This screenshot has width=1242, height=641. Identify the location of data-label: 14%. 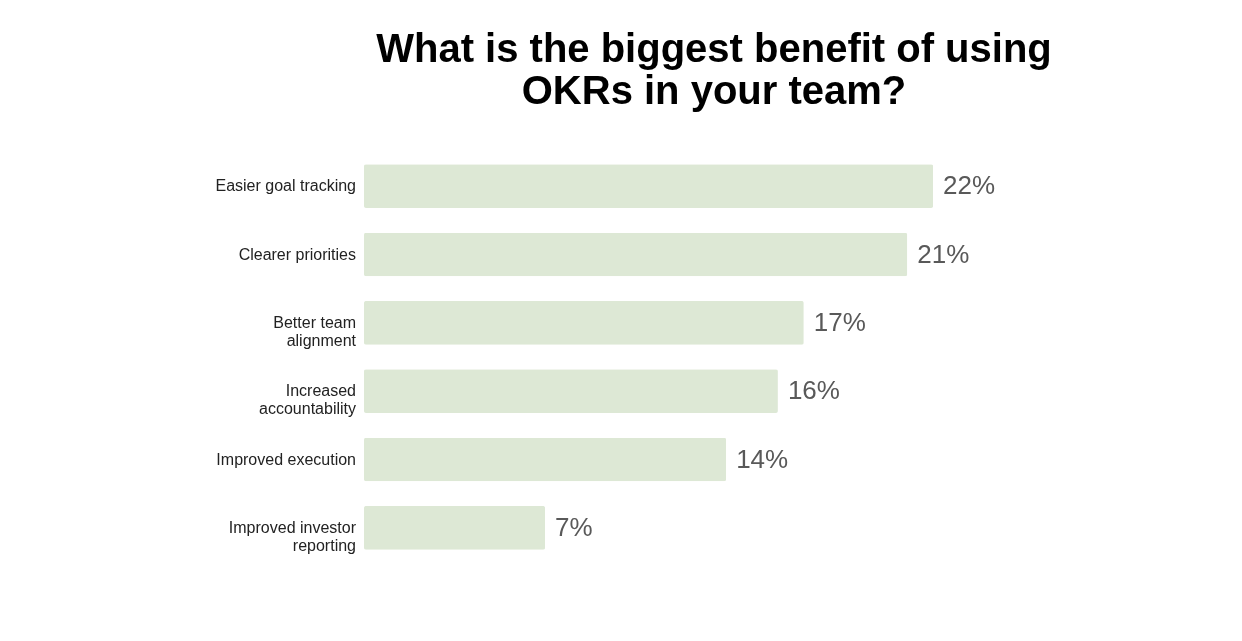
(762, 458).